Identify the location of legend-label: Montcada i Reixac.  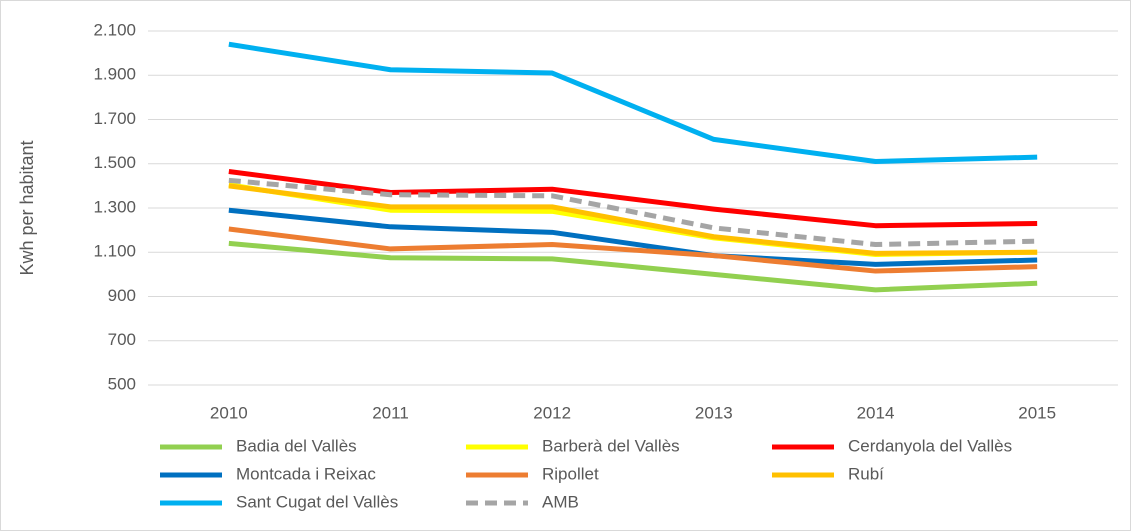
(306, 473).